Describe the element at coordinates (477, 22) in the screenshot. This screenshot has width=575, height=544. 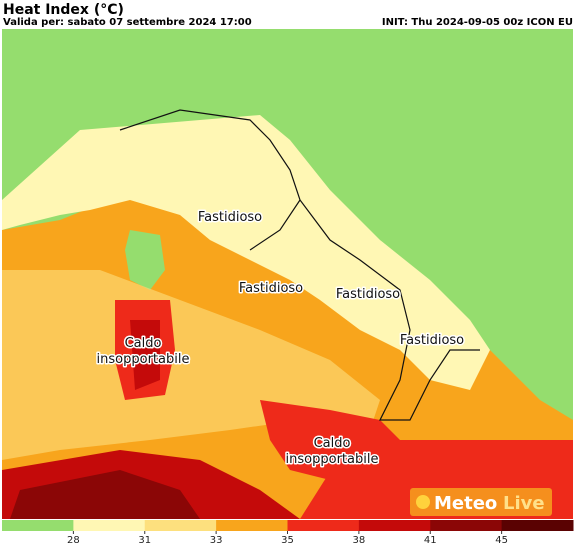
I see `init-time: INIT: Thu 2024-09-05 00z ICON EU` at that location.